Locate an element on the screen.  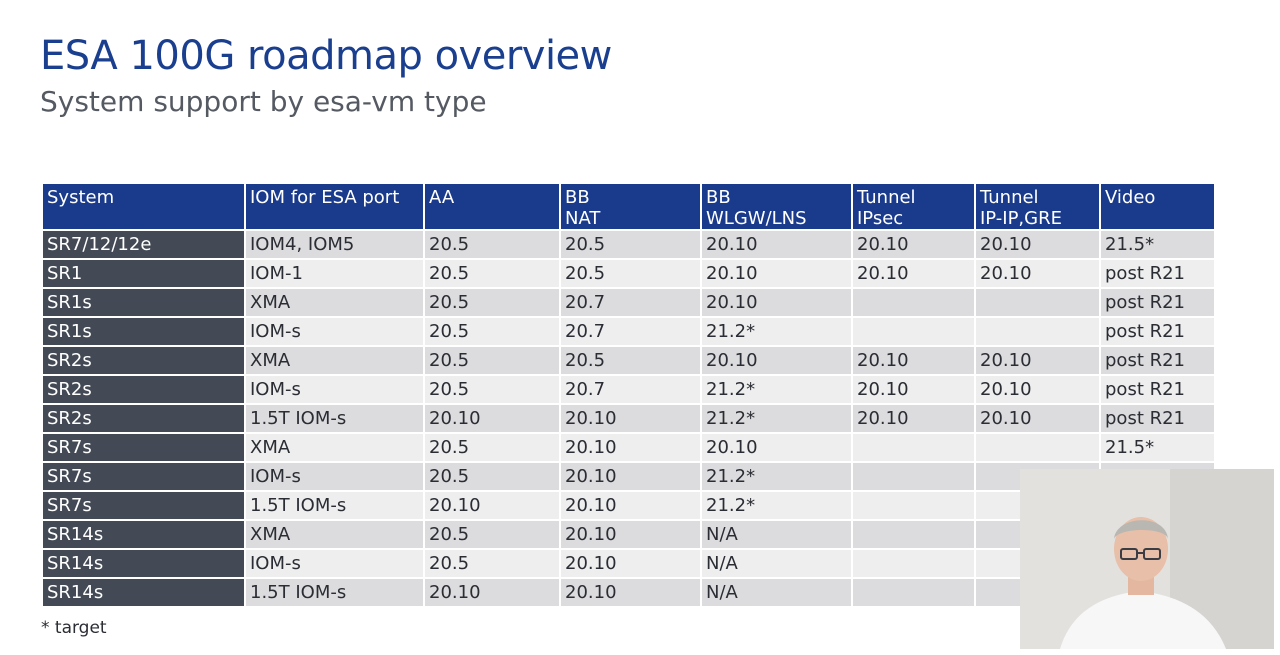
system-cell: SR7/12/12e is located at coordinates (143, 244).